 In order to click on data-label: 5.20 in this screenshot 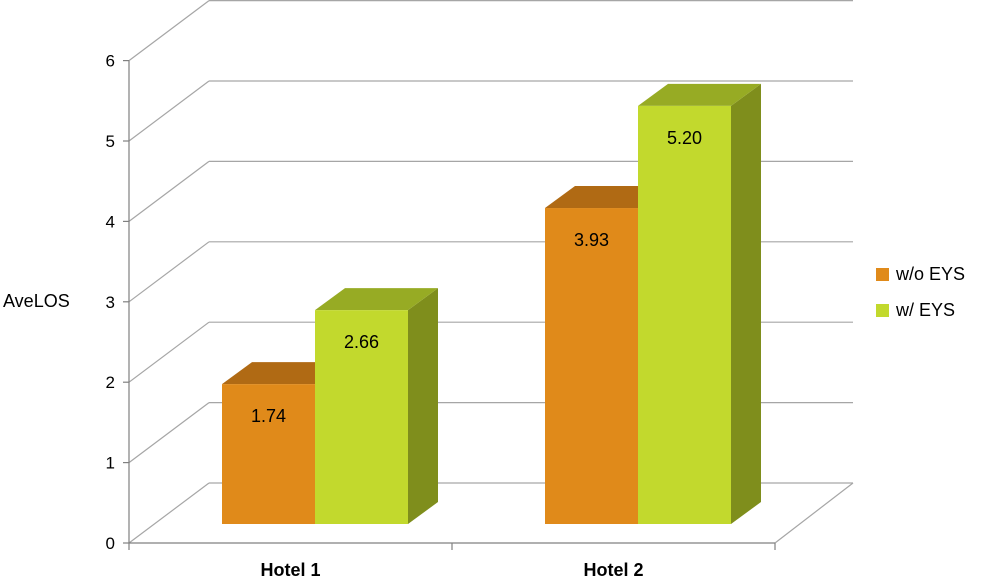, I will do `click(684, 138)`.